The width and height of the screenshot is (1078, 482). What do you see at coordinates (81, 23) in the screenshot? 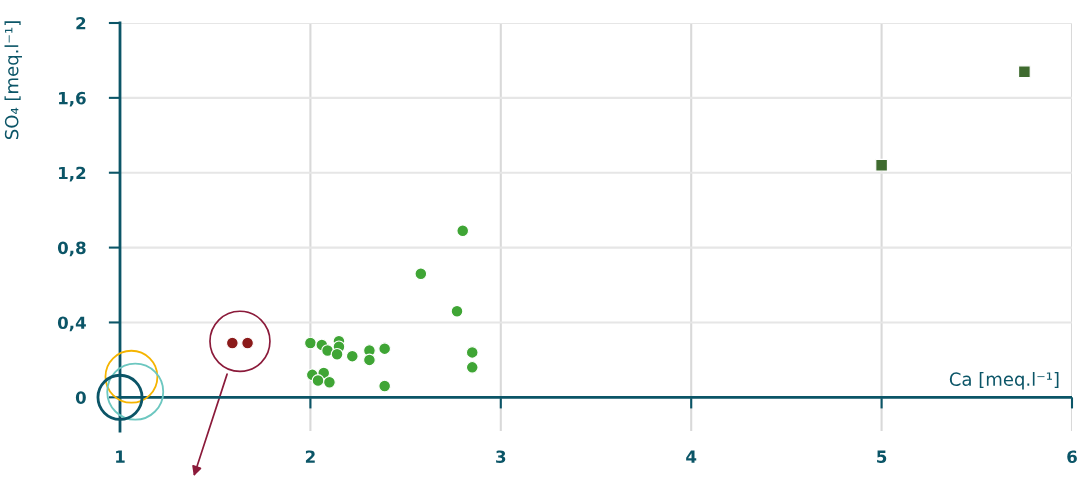
I see `y-tick-label: 2` at bounding box center [81, 23].